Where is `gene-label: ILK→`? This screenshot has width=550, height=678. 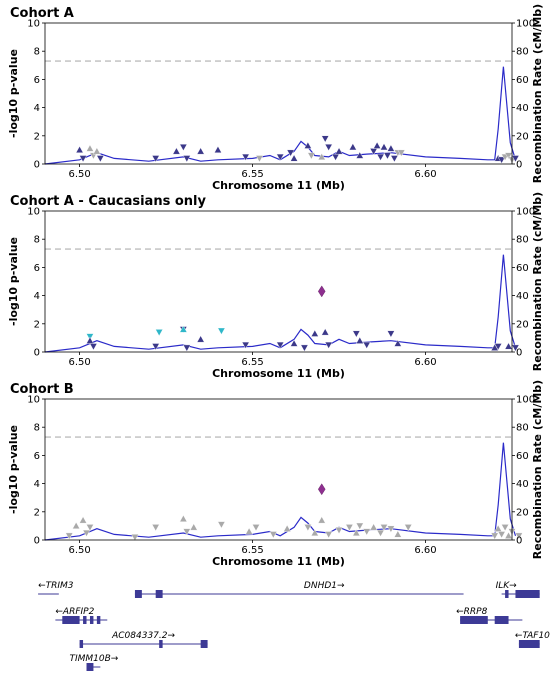
gene-label: ILK→ is located at coordinates (507, 586).